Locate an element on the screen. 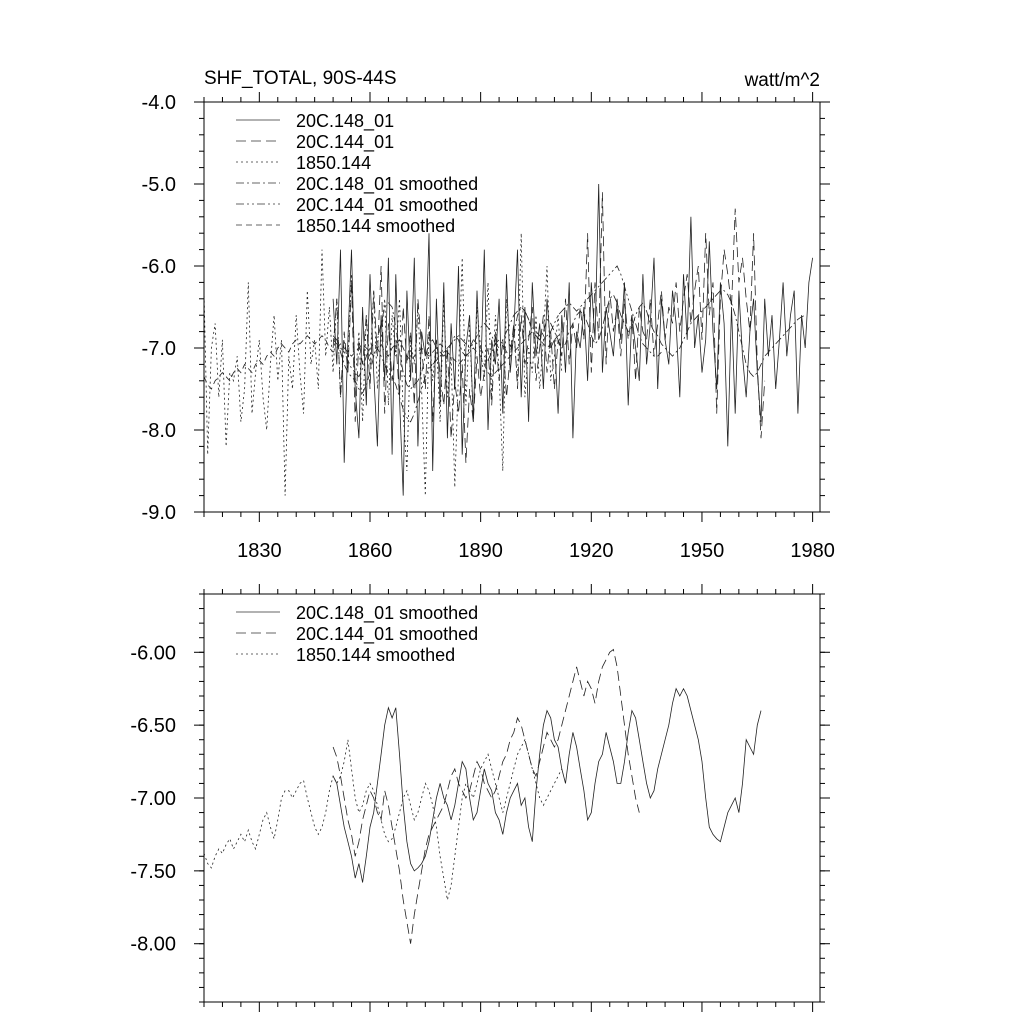 This screenshot has width=1024, height=1024. top-ytick-label: -8.0 is located at coordinates (159, 431).